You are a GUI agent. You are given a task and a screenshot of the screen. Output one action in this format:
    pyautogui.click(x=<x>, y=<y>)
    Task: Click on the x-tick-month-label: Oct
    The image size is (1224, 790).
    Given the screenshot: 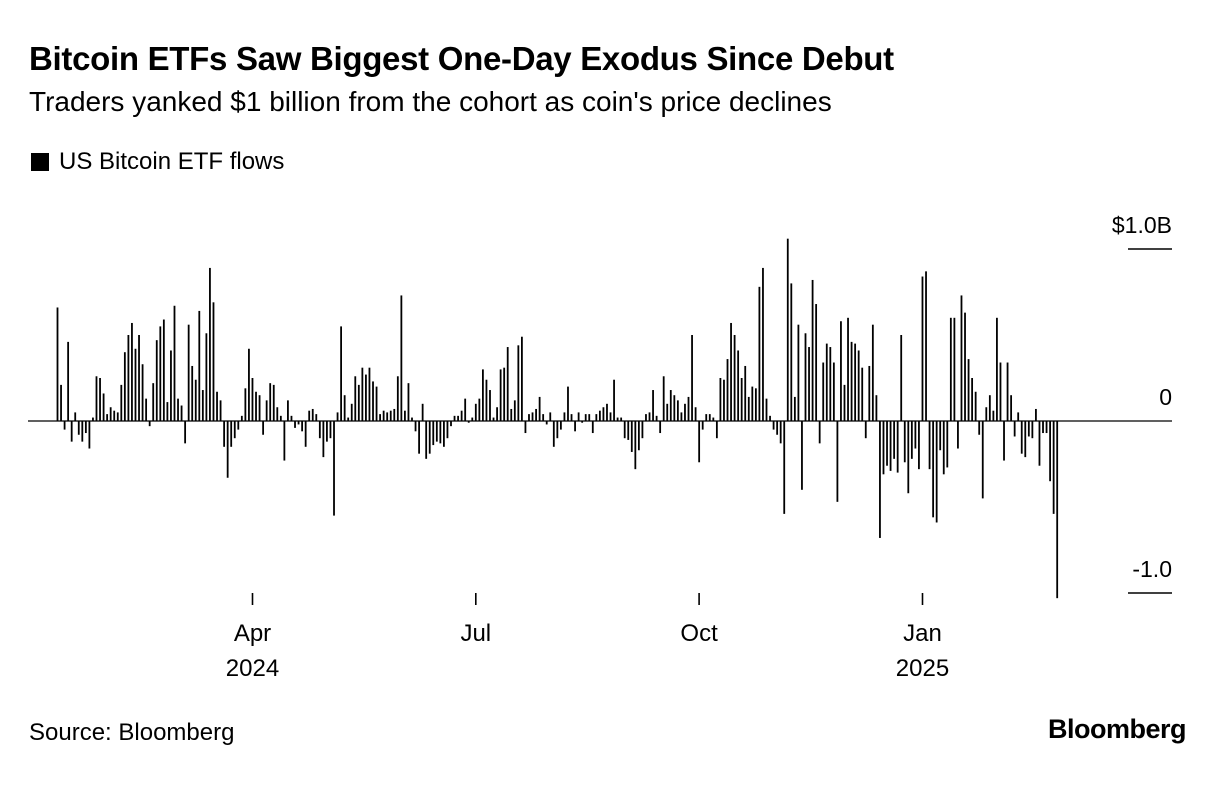 What is the action you would take?
    pyautogui.click(x=699, y=633)
    